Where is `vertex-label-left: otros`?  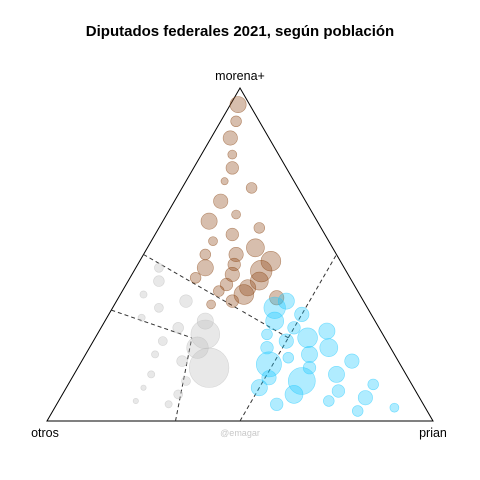 vertex-label-left: otros is located at coordinates (45, 433).